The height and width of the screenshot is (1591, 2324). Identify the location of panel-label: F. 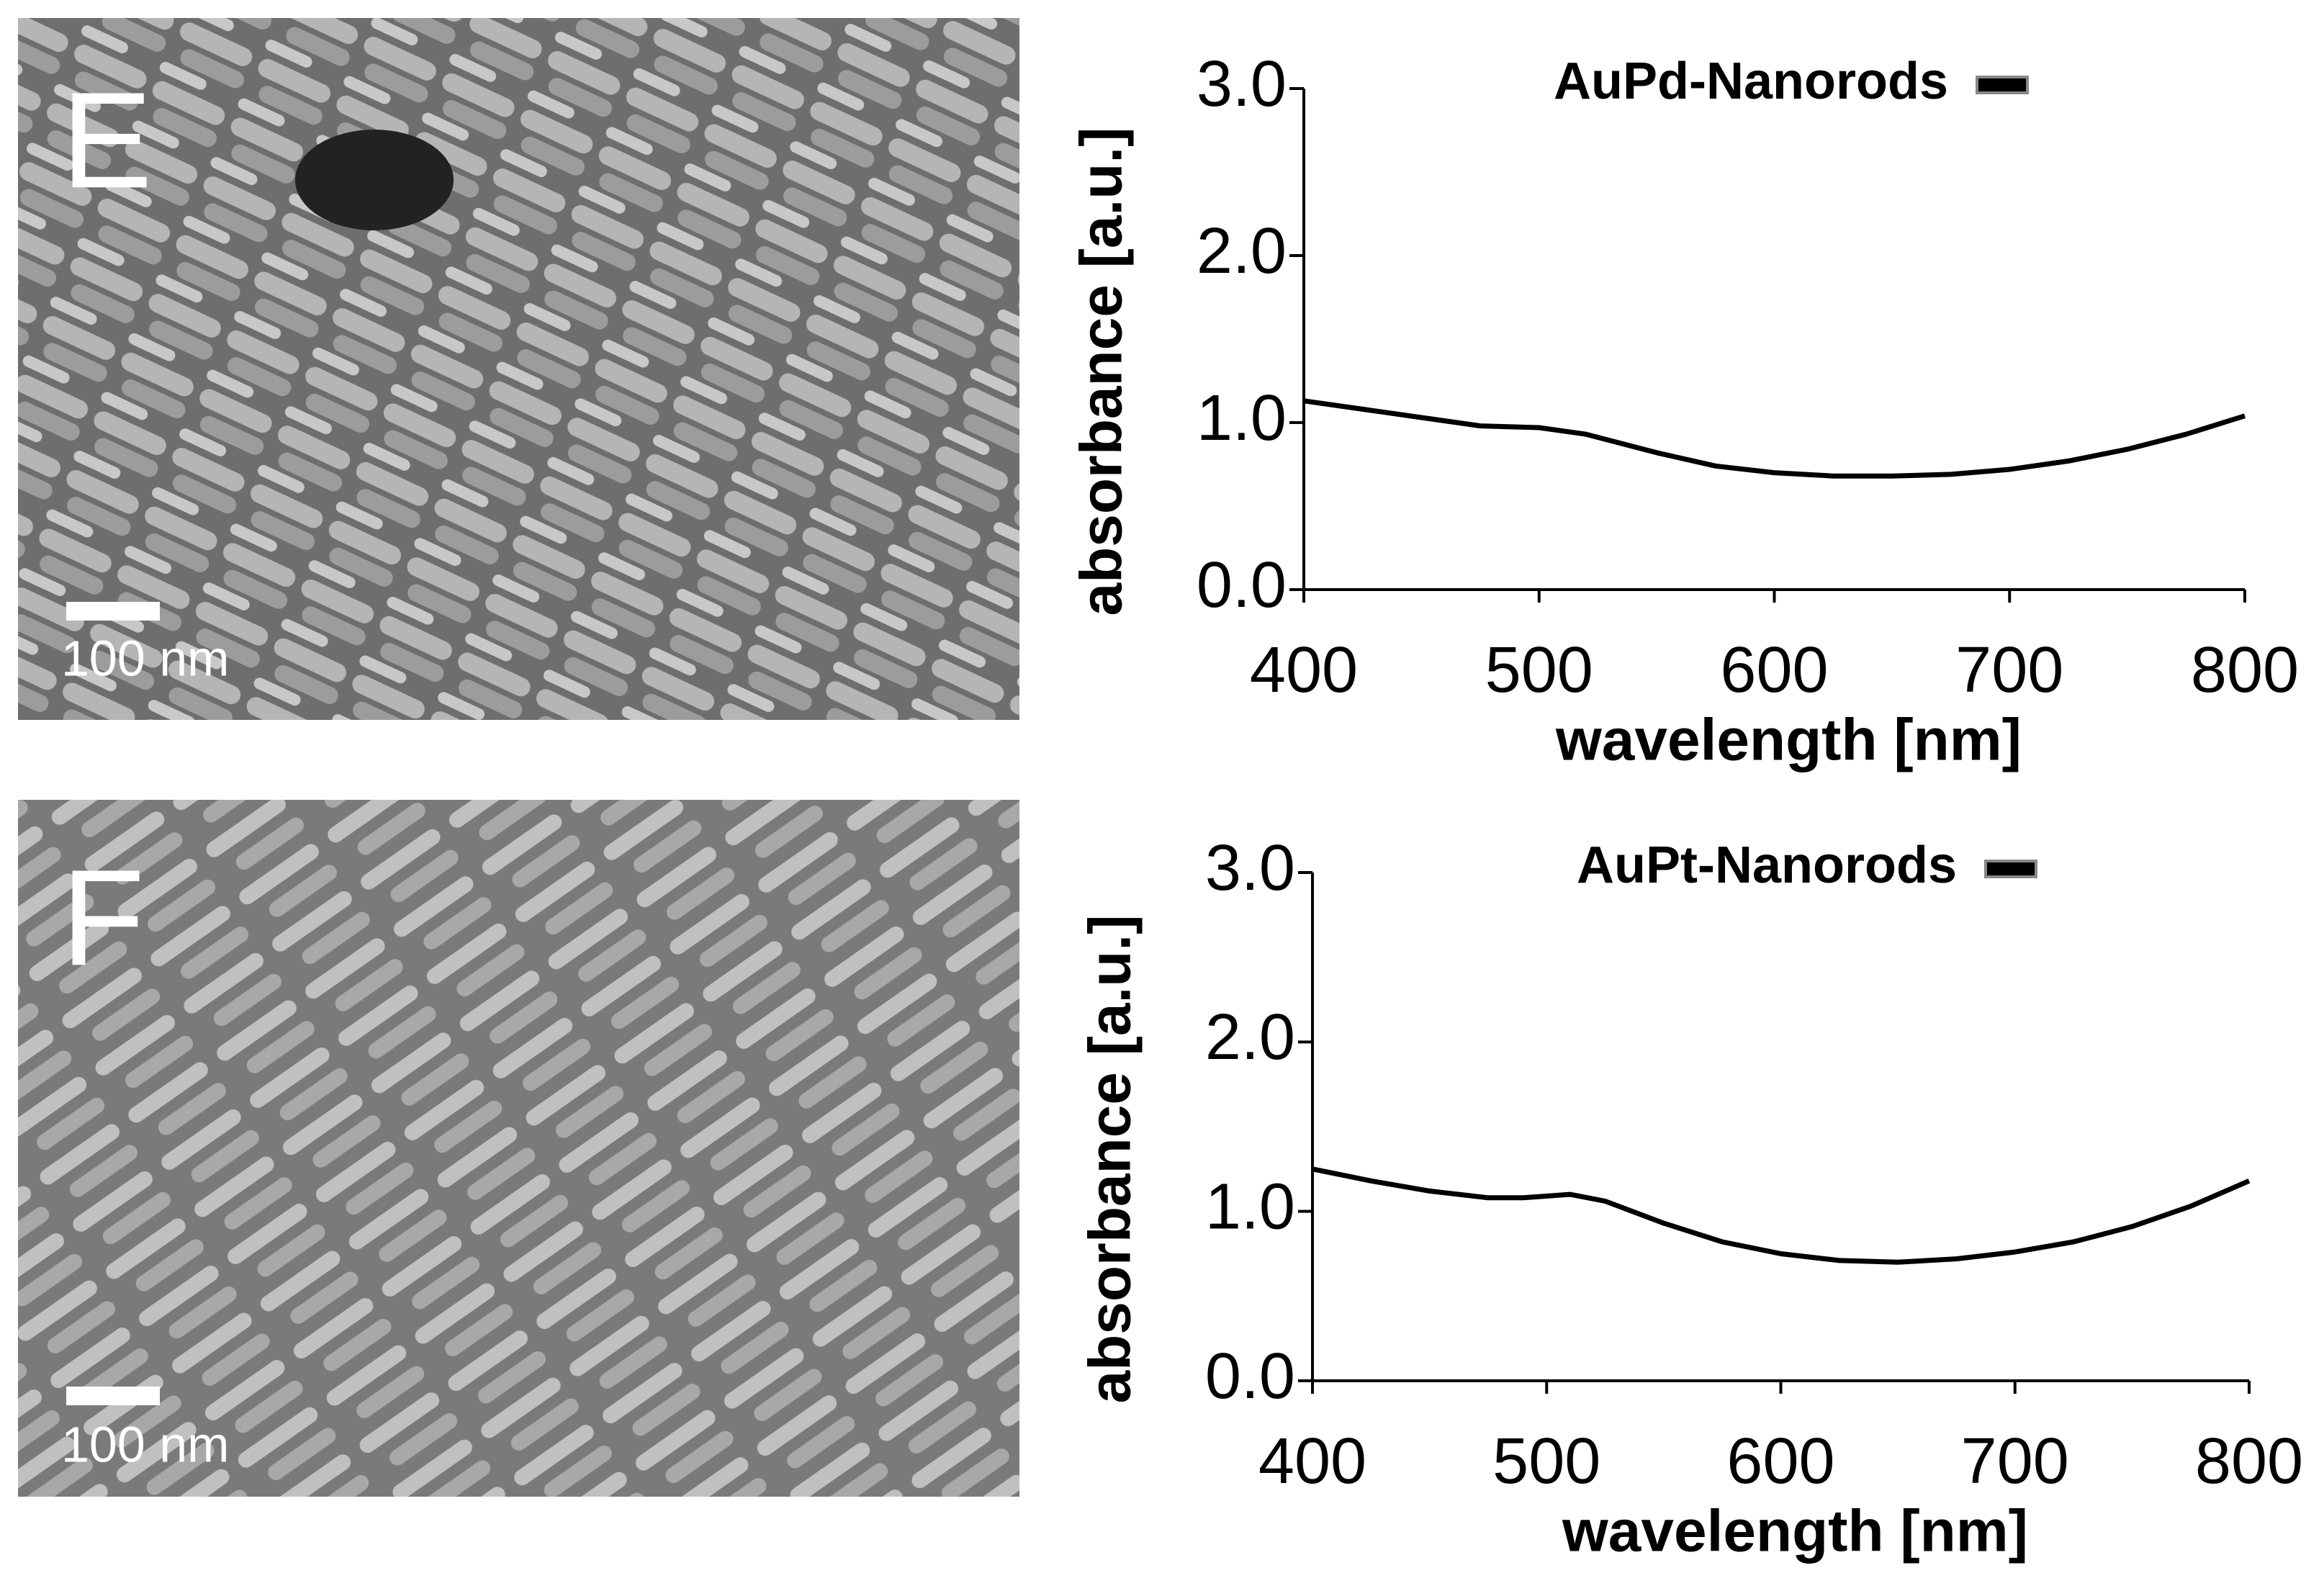
(103, 918).